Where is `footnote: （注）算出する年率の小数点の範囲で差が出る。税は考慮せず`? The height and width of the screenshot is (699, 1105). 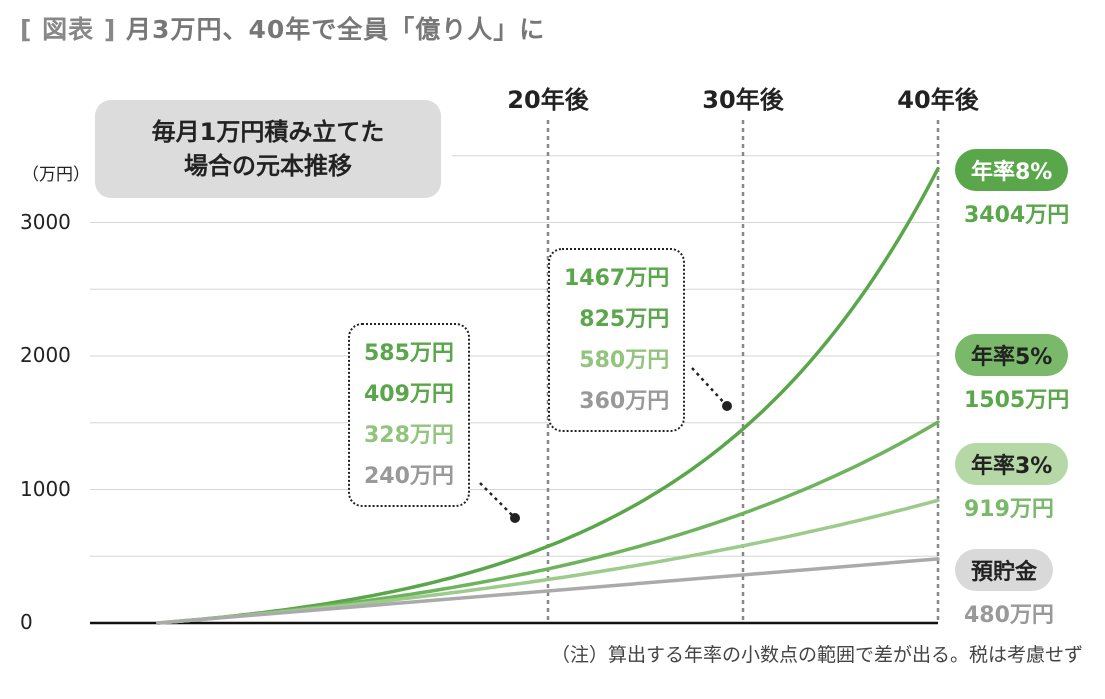 footnote: （注）算出する年率の小数点の範囲で差が出る。税は考慮せず is located at coordinates (816, 655).